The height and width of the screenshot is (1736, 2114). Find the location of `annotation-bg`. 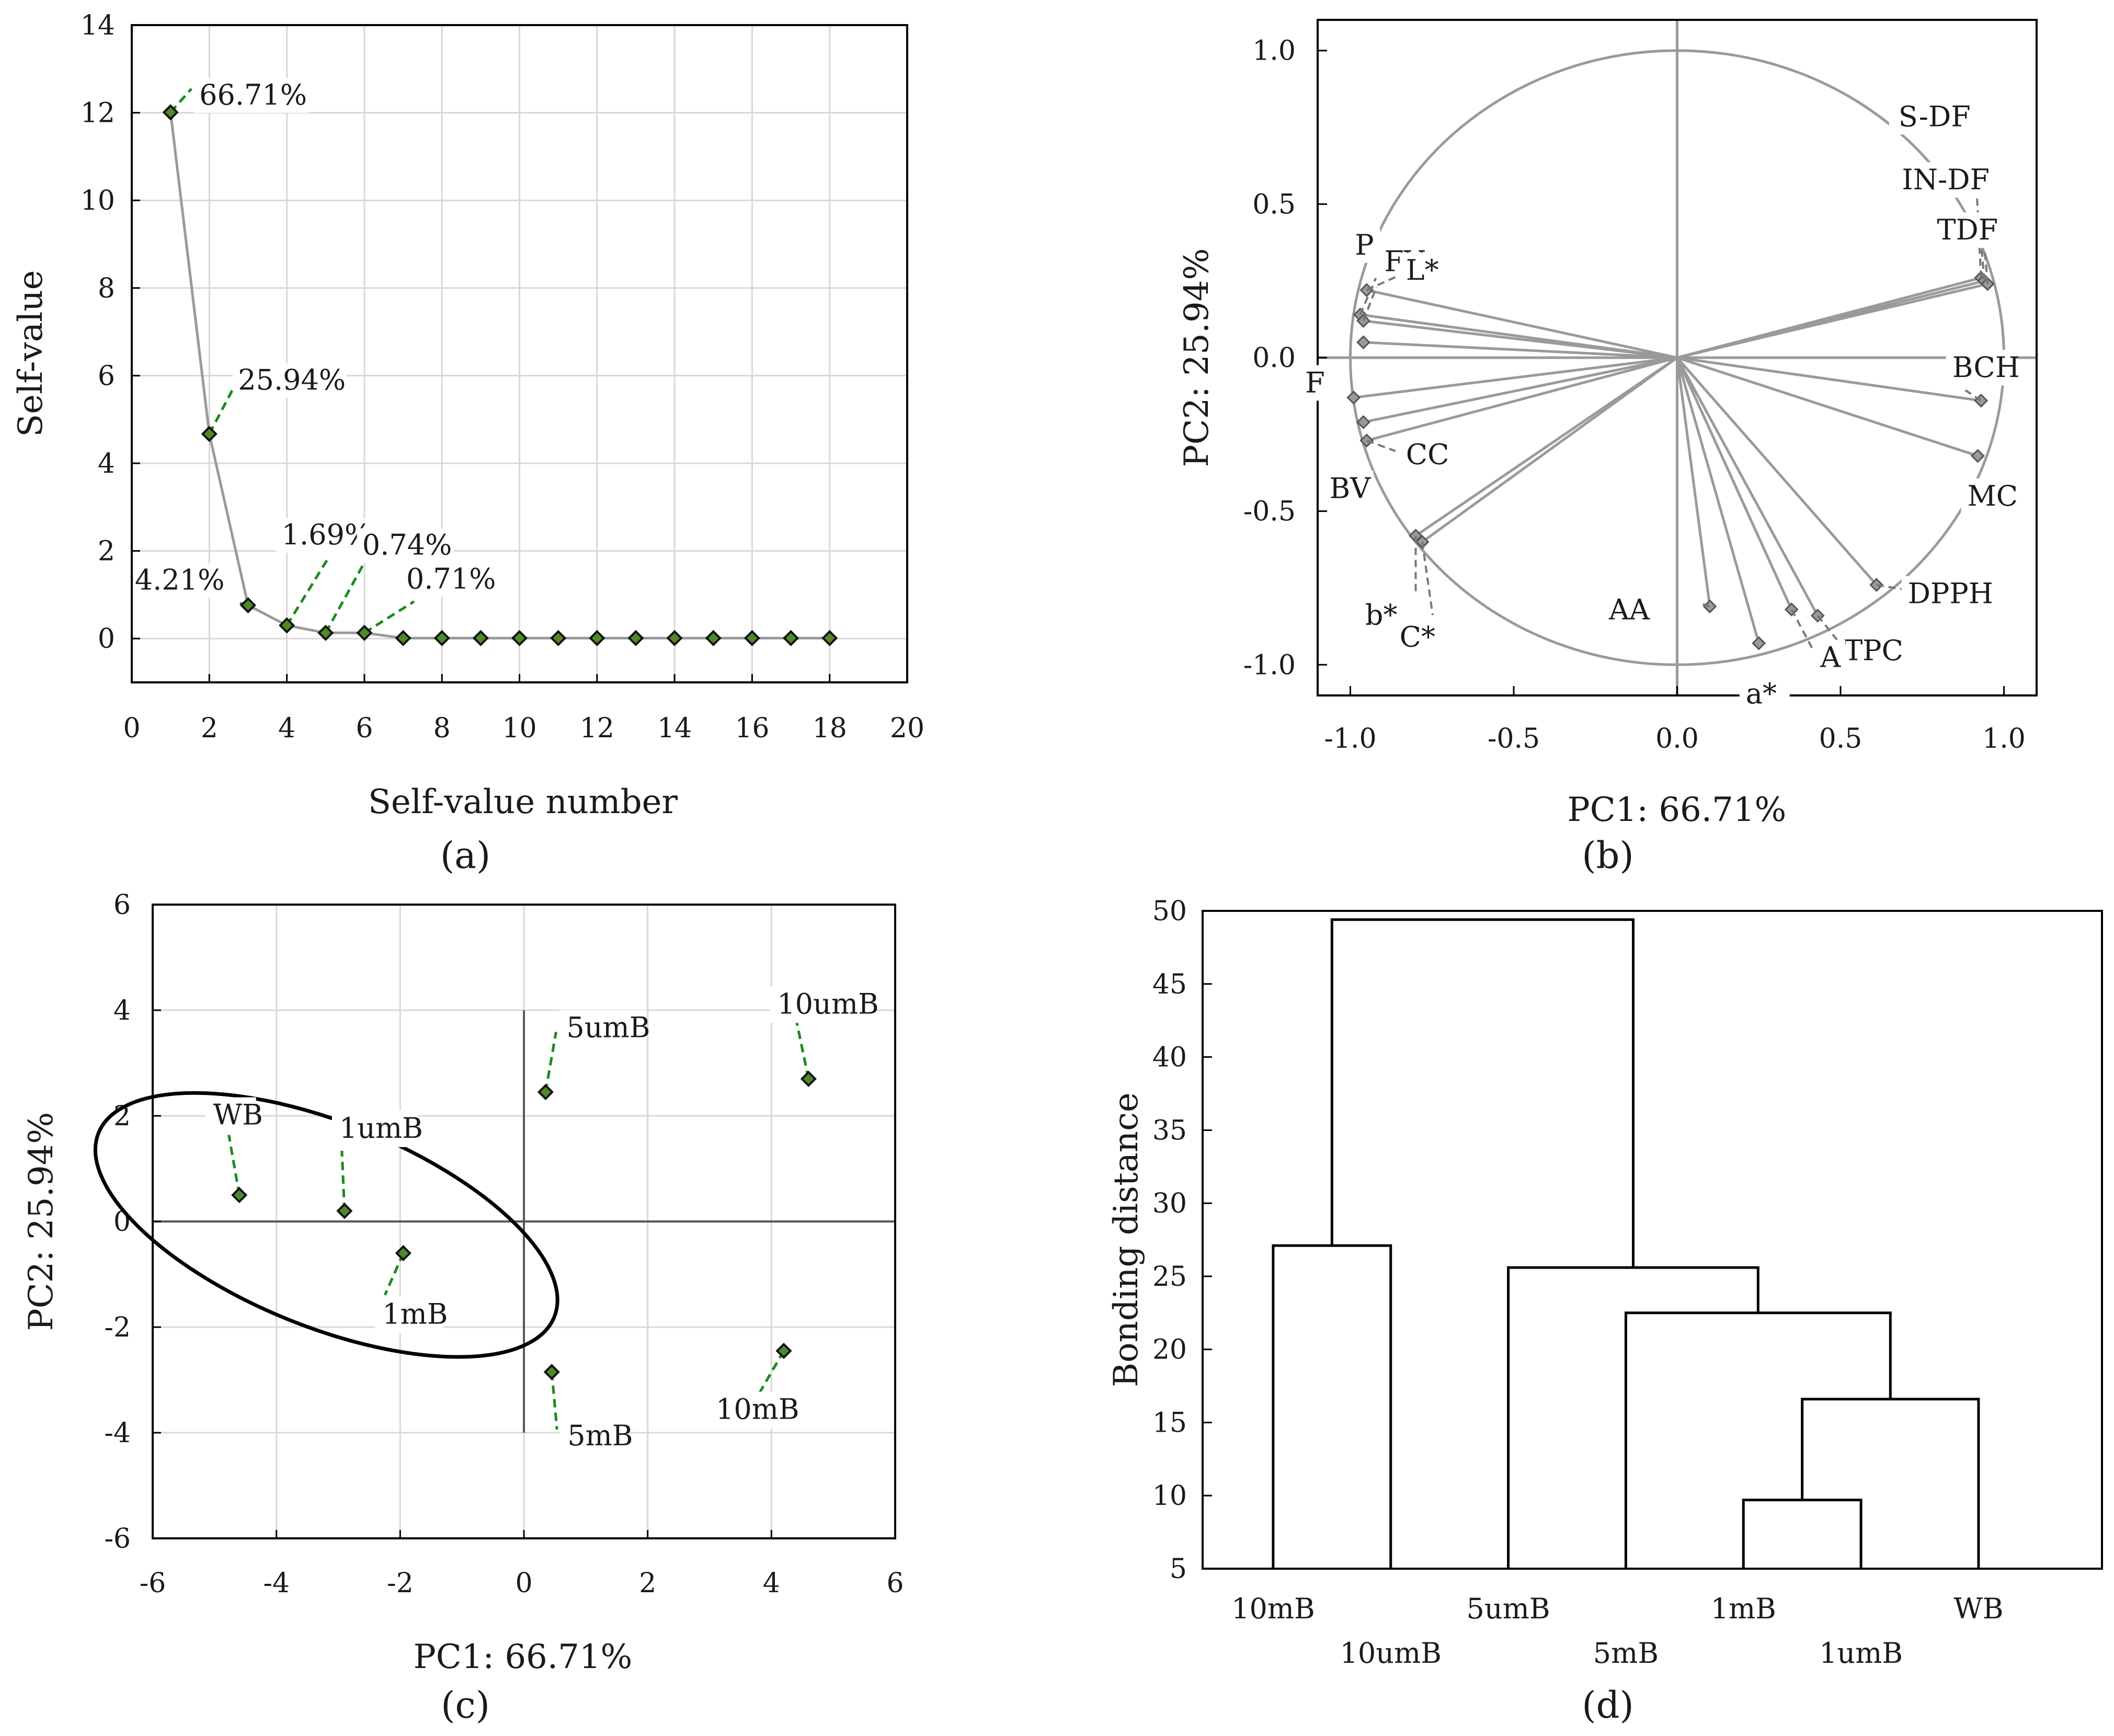

annotation-bg is located at coordinates (405, 545).